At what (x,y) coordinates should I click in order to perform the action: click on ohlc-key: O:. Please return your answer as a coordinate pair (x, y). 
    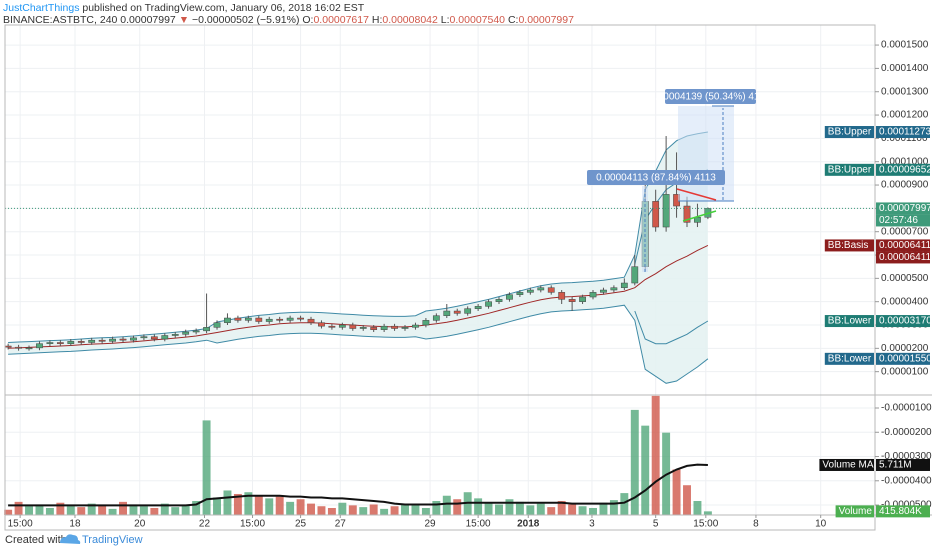
    Looking at the image, I should click on (307, 20).